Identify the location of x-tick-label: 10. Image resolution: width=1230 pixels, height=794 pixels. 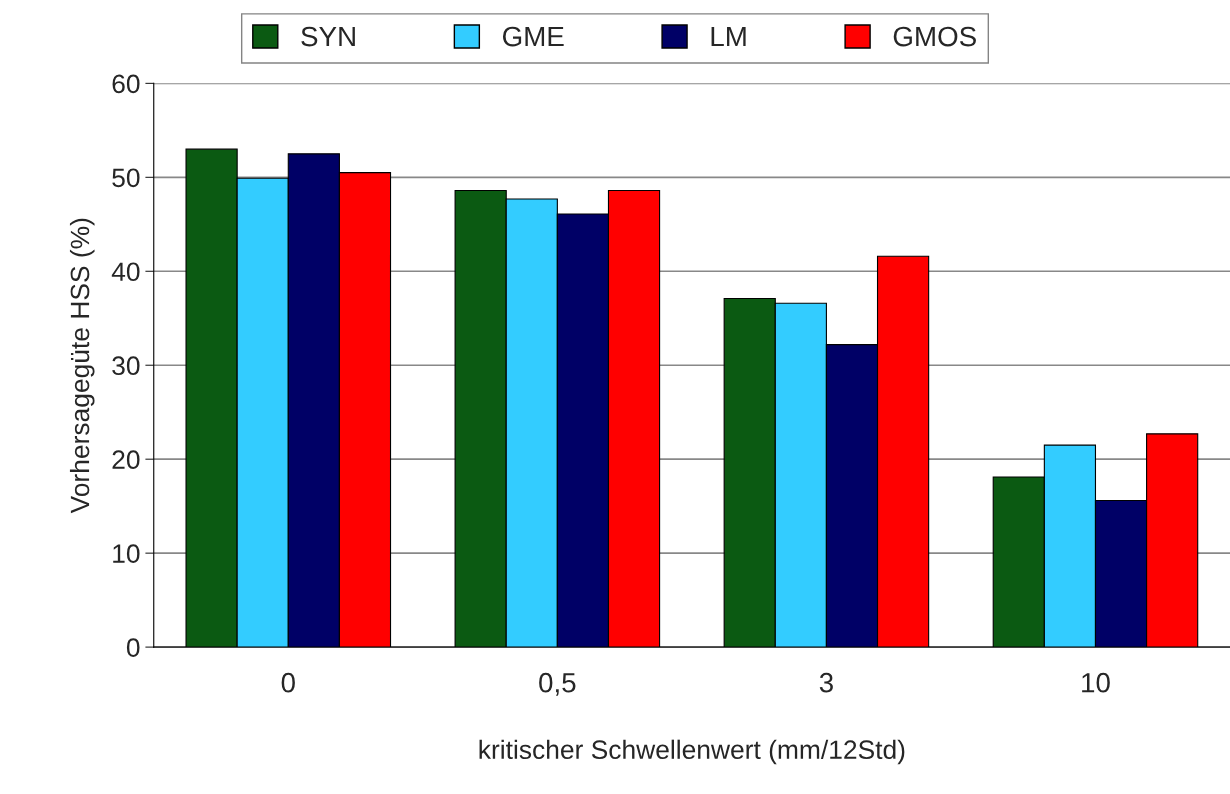
(1096, 682).